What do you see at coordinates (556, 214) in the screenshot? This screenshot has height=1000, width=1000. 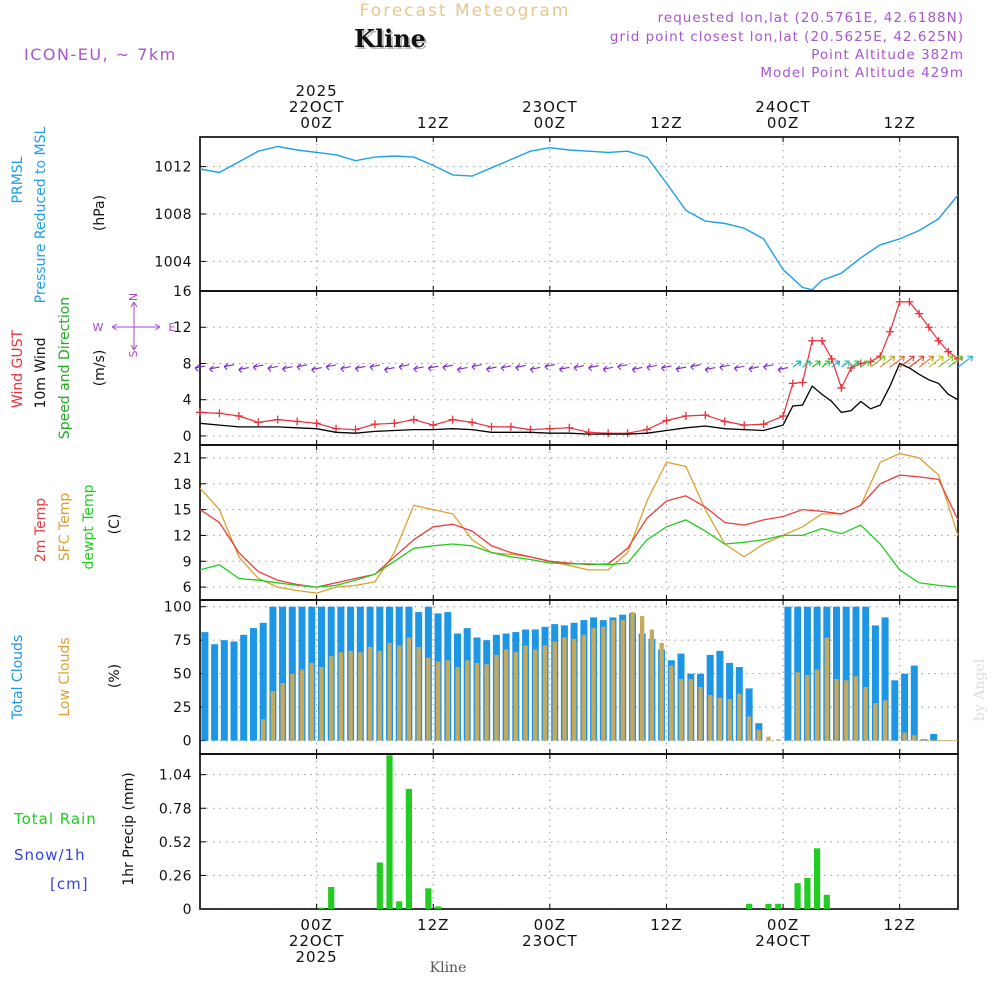 I see `pressure-plot: 1004 1008 1012` at bounding box center [556, 214].